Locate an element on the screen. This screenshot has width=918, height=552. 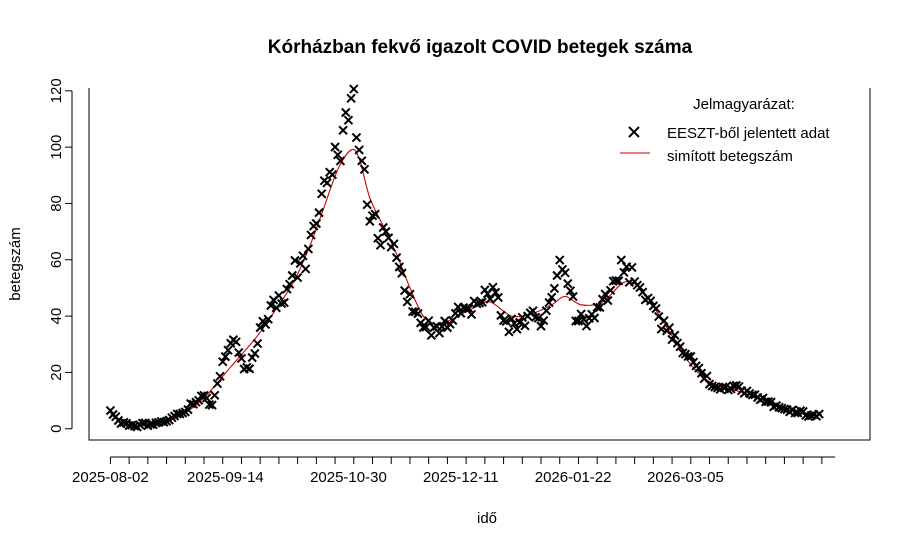
y-tick-label: 80 is located at coordinates (56, 203).